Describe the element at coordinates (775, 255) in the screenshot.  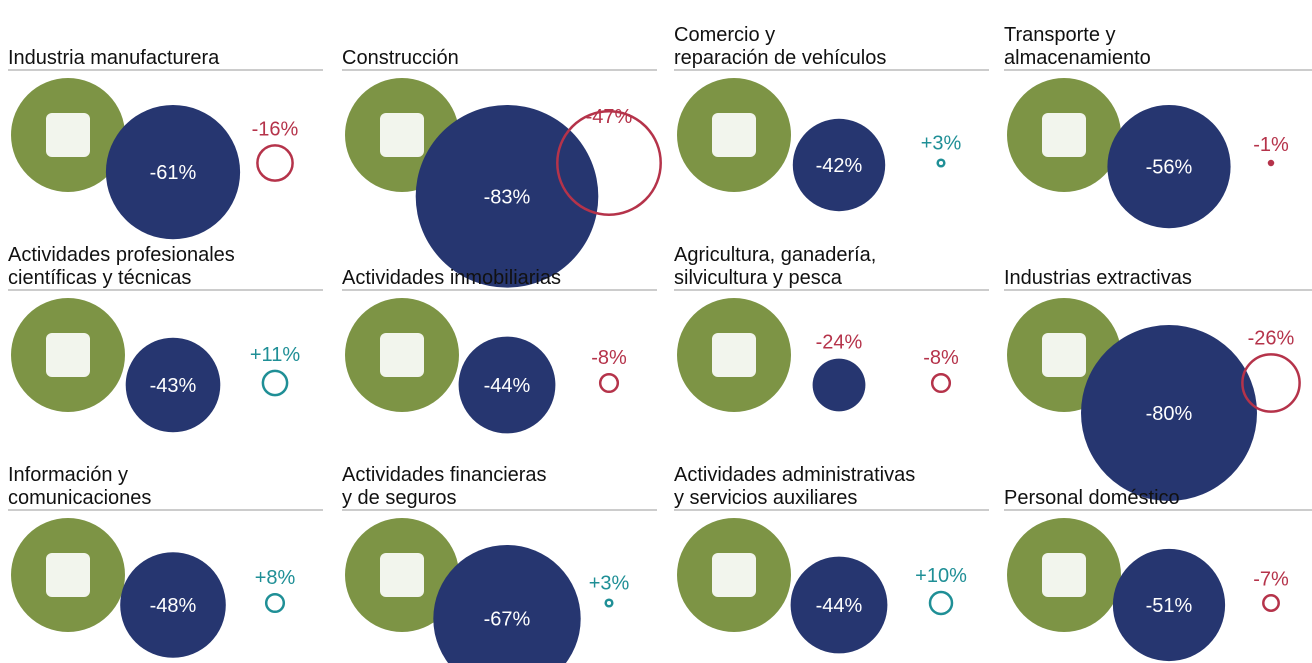
I see `panel-title: Agricultura, ganadería,` at that location.